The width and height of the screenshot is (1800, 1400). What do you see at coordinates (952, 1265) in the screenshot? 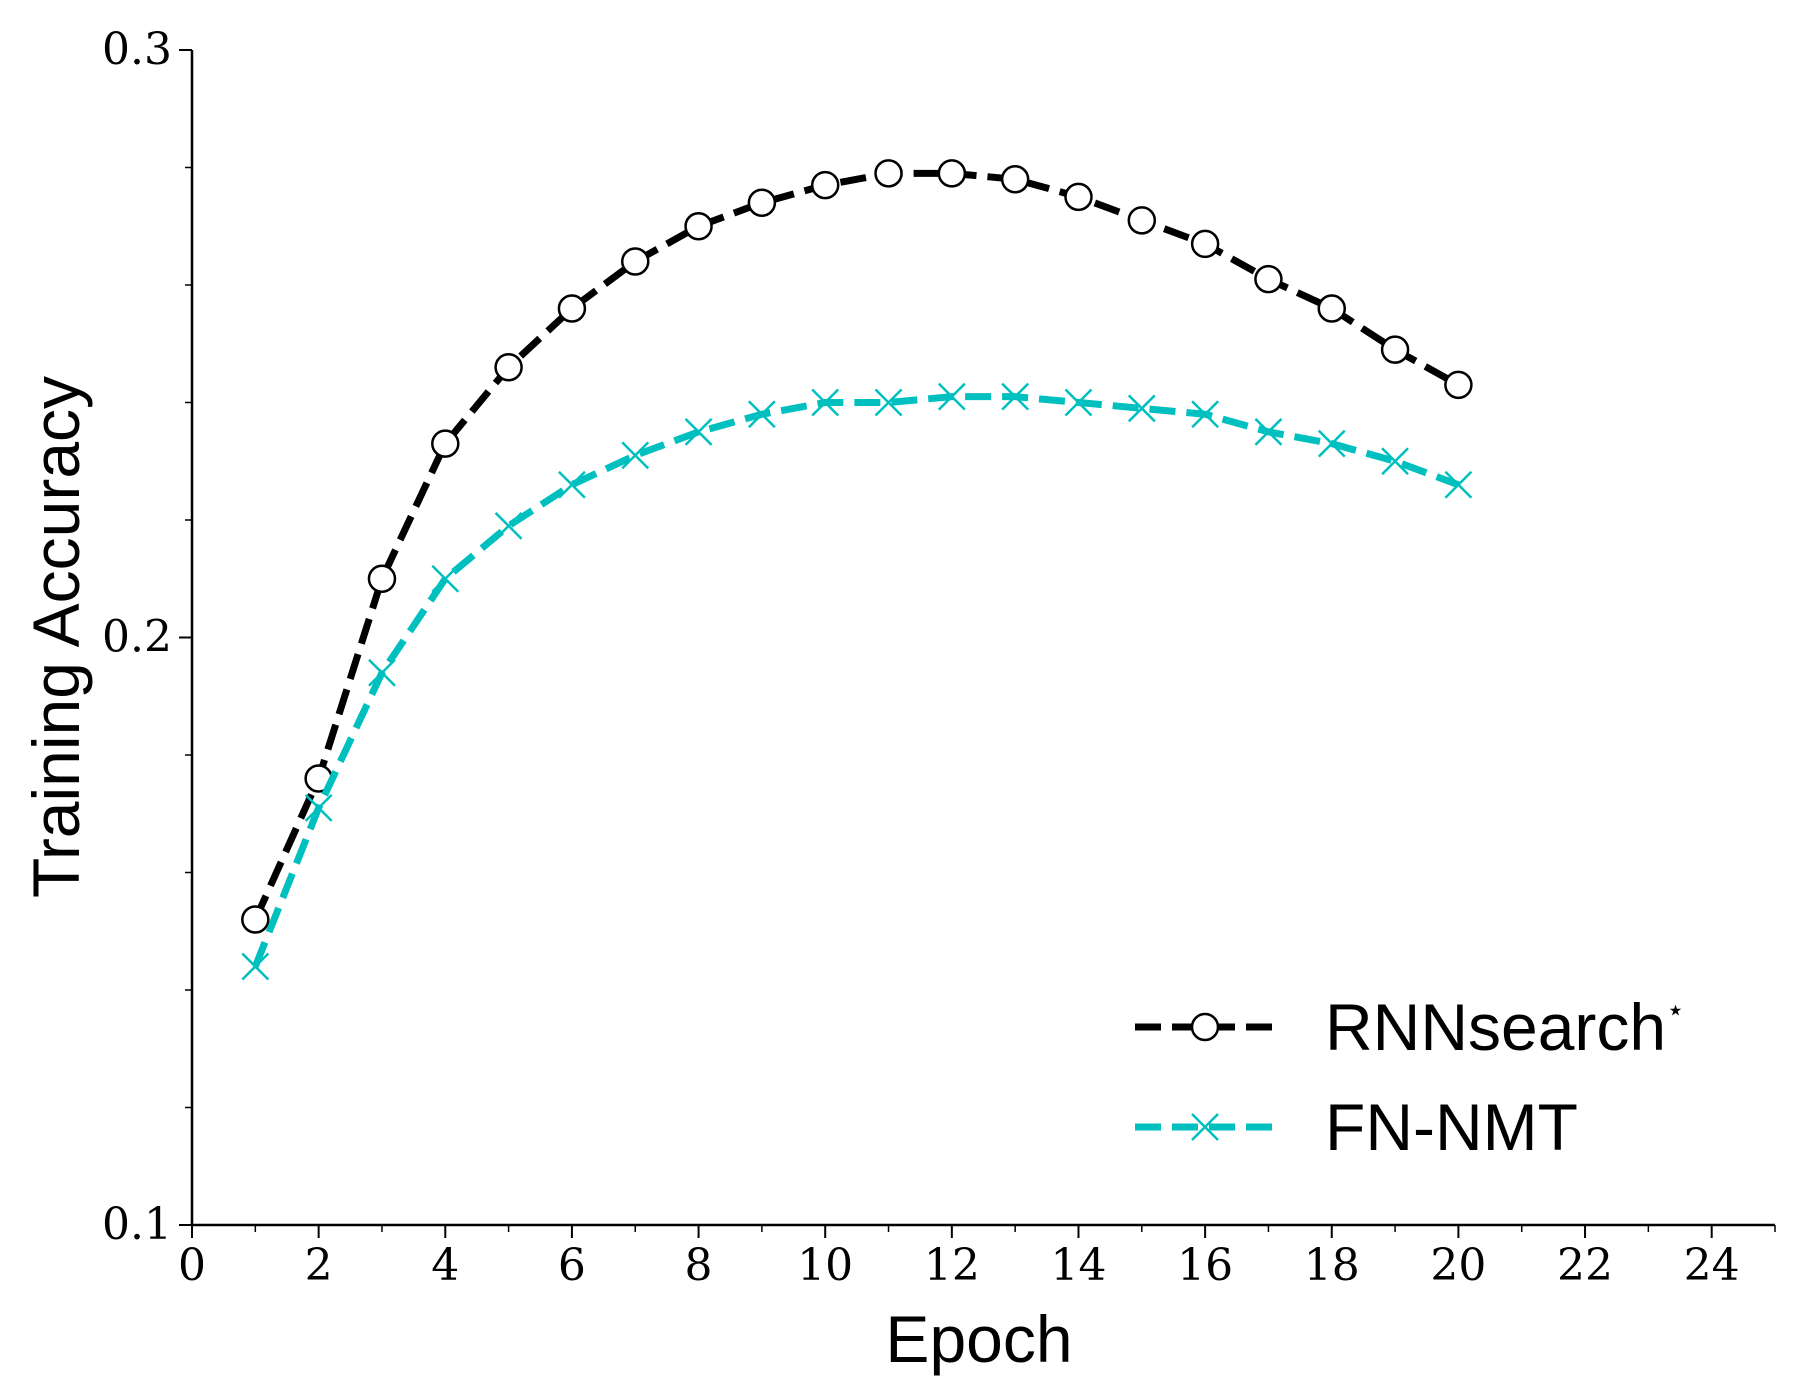
I see `x-tick-label: 12` at bounding box center [952, 1265].